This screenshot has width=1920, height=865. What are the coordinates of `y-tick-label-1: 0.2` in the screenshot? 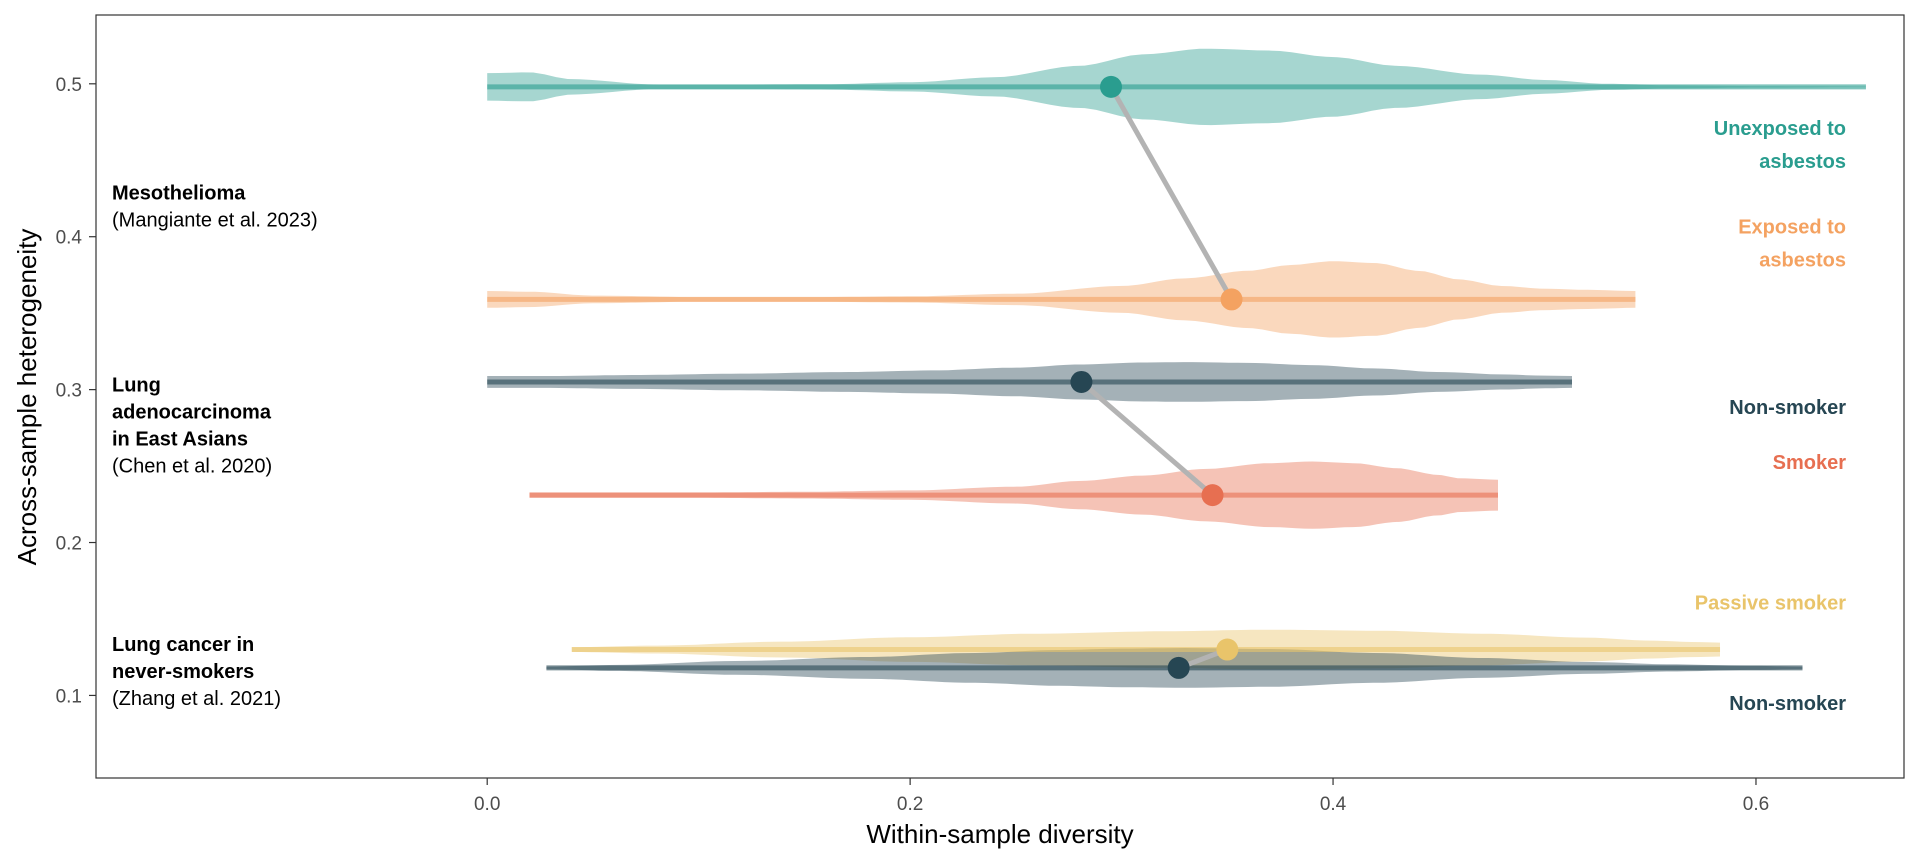 It's located at (69, 544).